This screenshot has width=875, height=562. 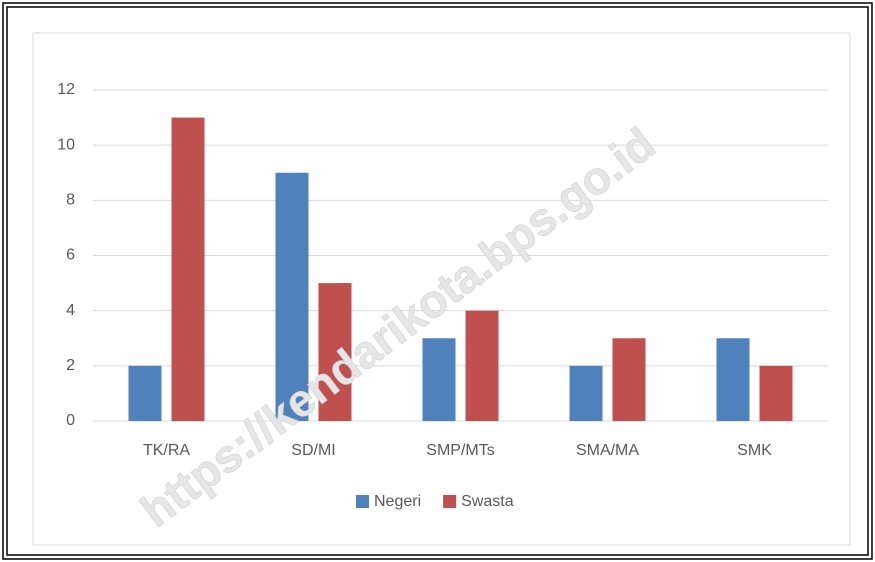 What do you see at coordinates (607, 450) in the screenshot?
I see `x-tick-label: SMA/MA` at bounding box center [607, 450].